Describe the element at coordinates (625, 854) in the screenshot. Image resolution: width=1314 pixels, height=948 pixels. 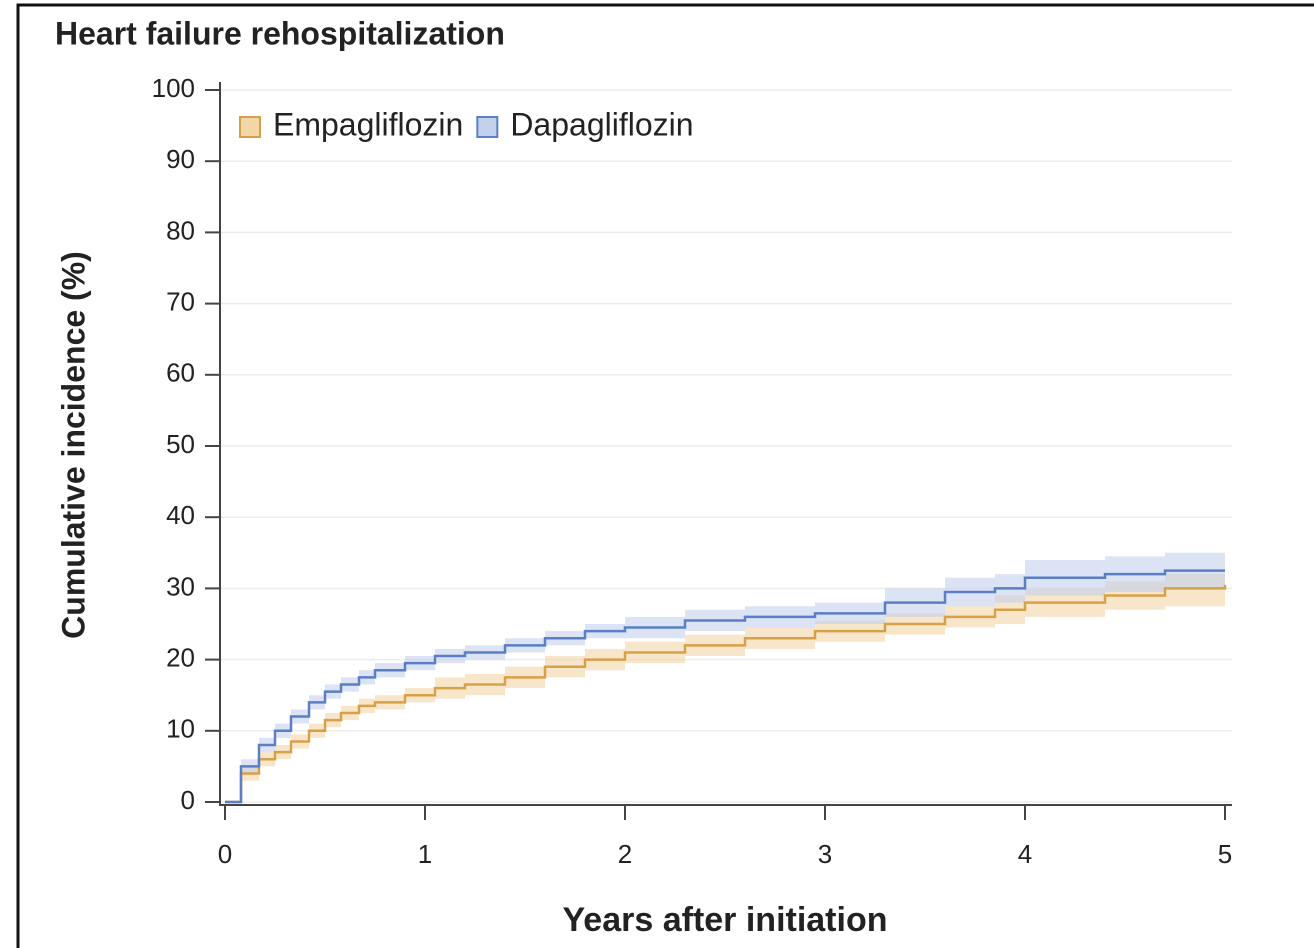
I see `x-tick-label: 2` at that location.